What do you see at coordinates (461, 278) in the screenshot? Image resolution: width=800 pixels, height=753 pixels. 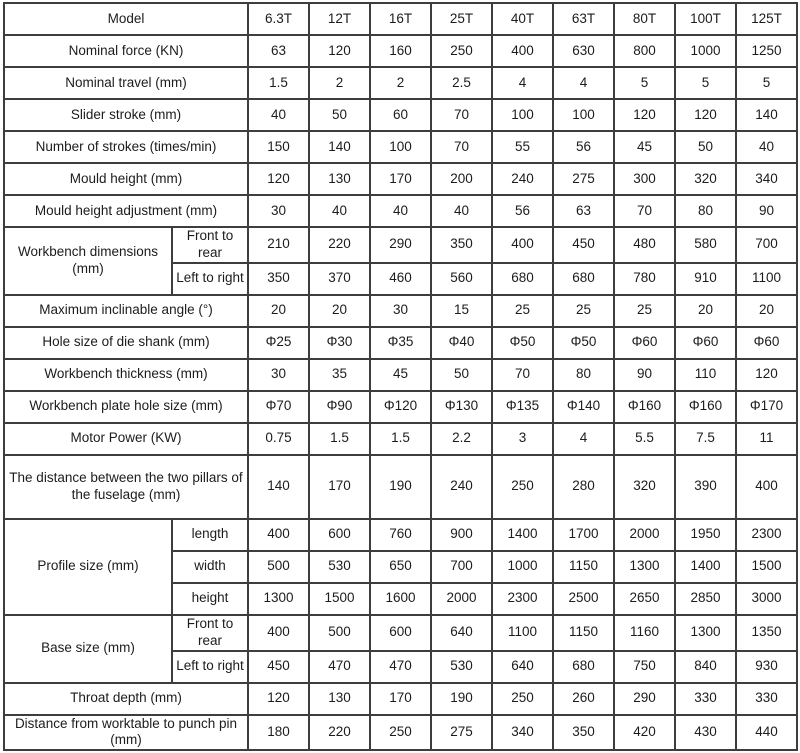 I see `value-cell: 560` at bounding box center [461, 278].